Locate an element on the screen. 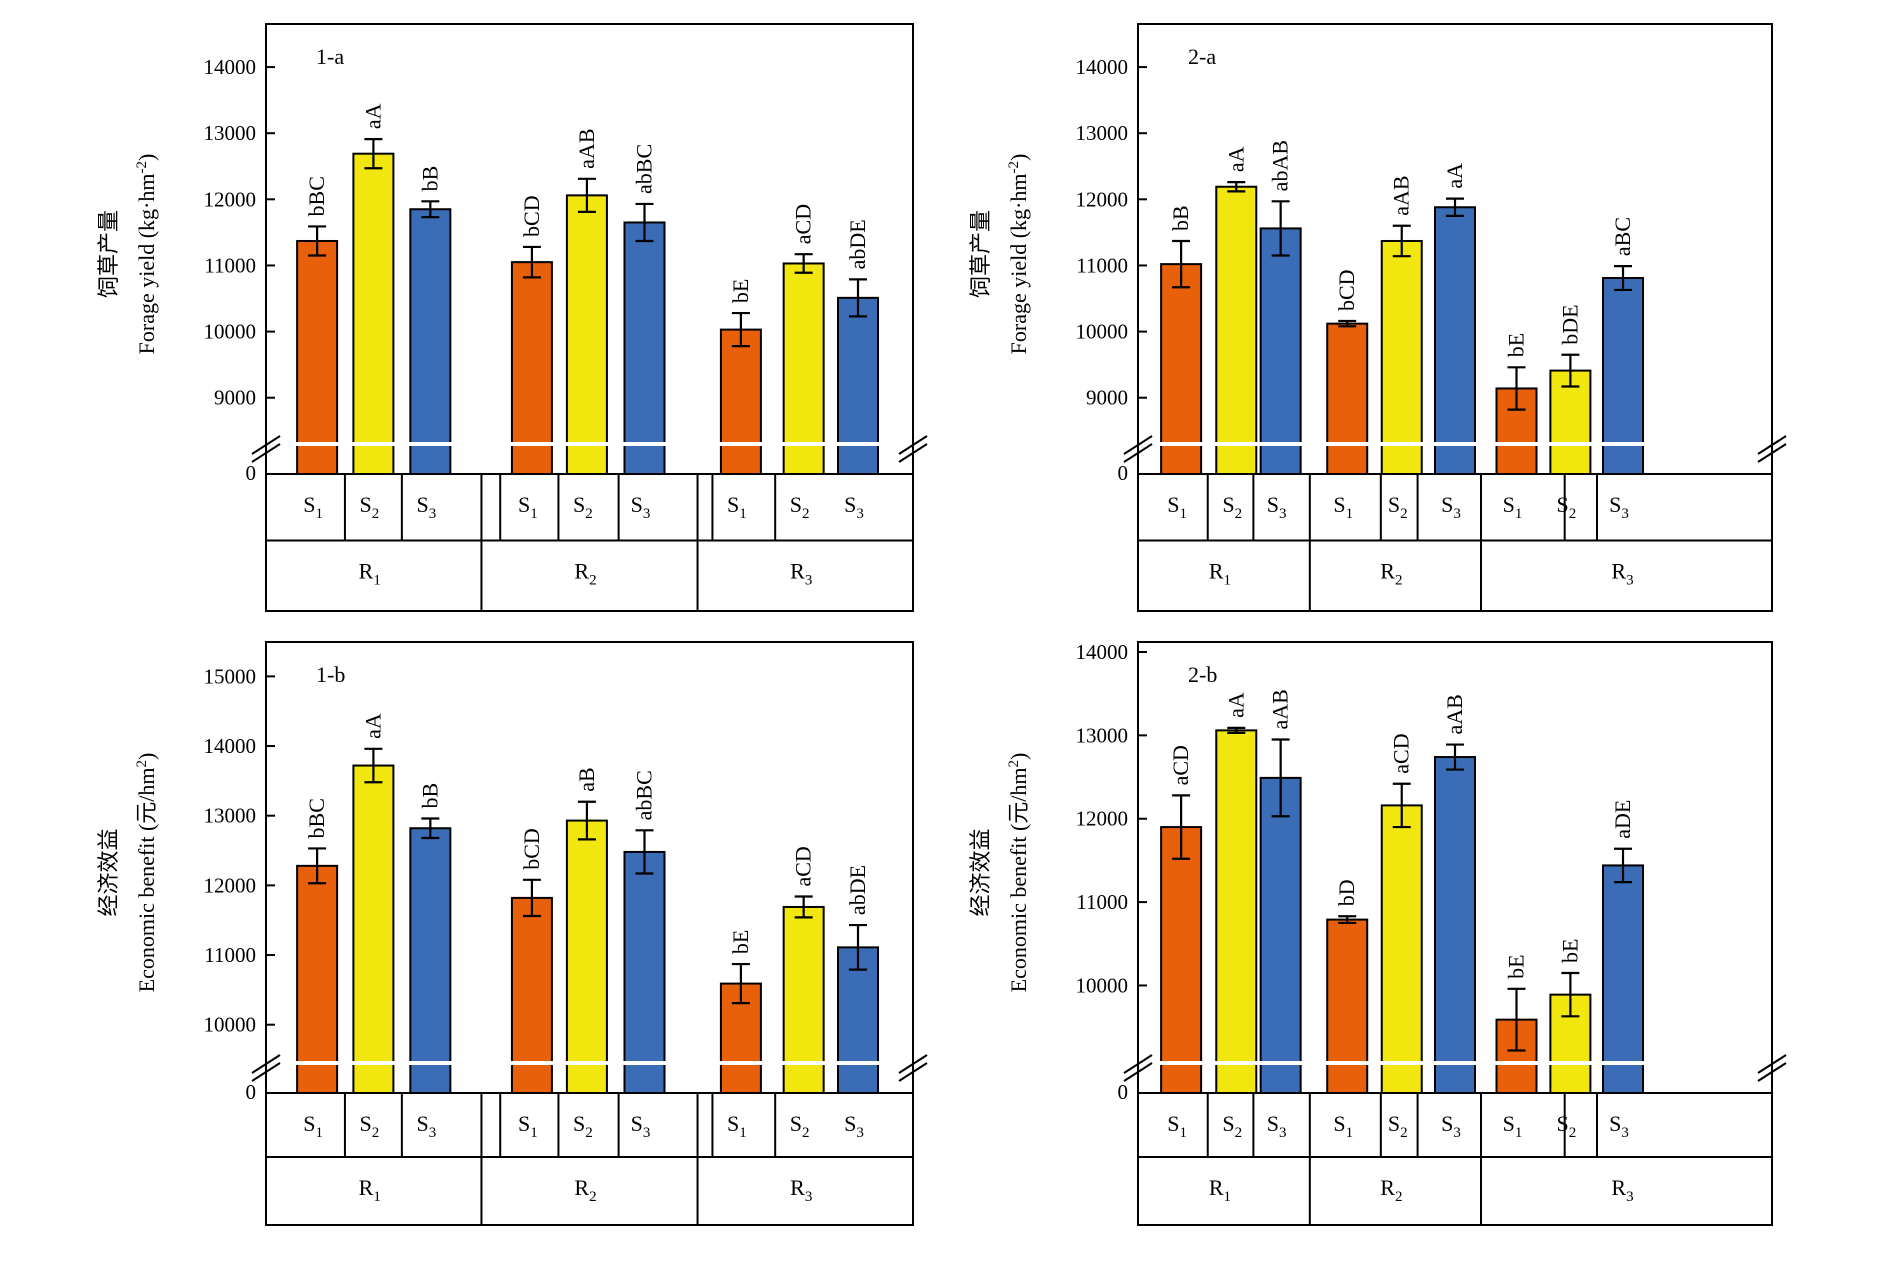 The width and height of the screenshot is (1902, 1264). significance-label: abDE is located at coordinates (857, 244).